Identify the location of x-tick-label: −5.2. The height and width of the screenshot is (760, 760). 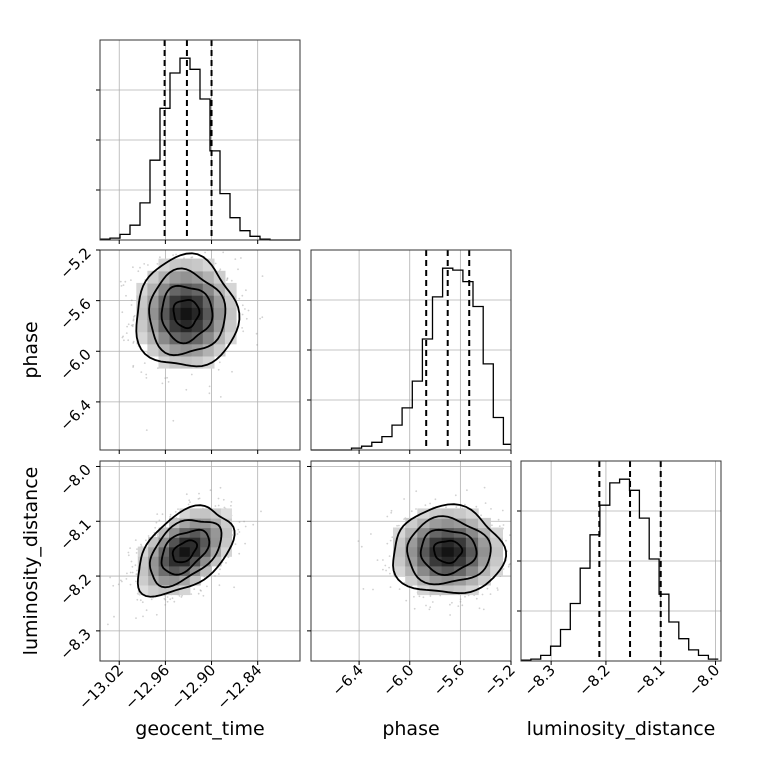
(499, 680).